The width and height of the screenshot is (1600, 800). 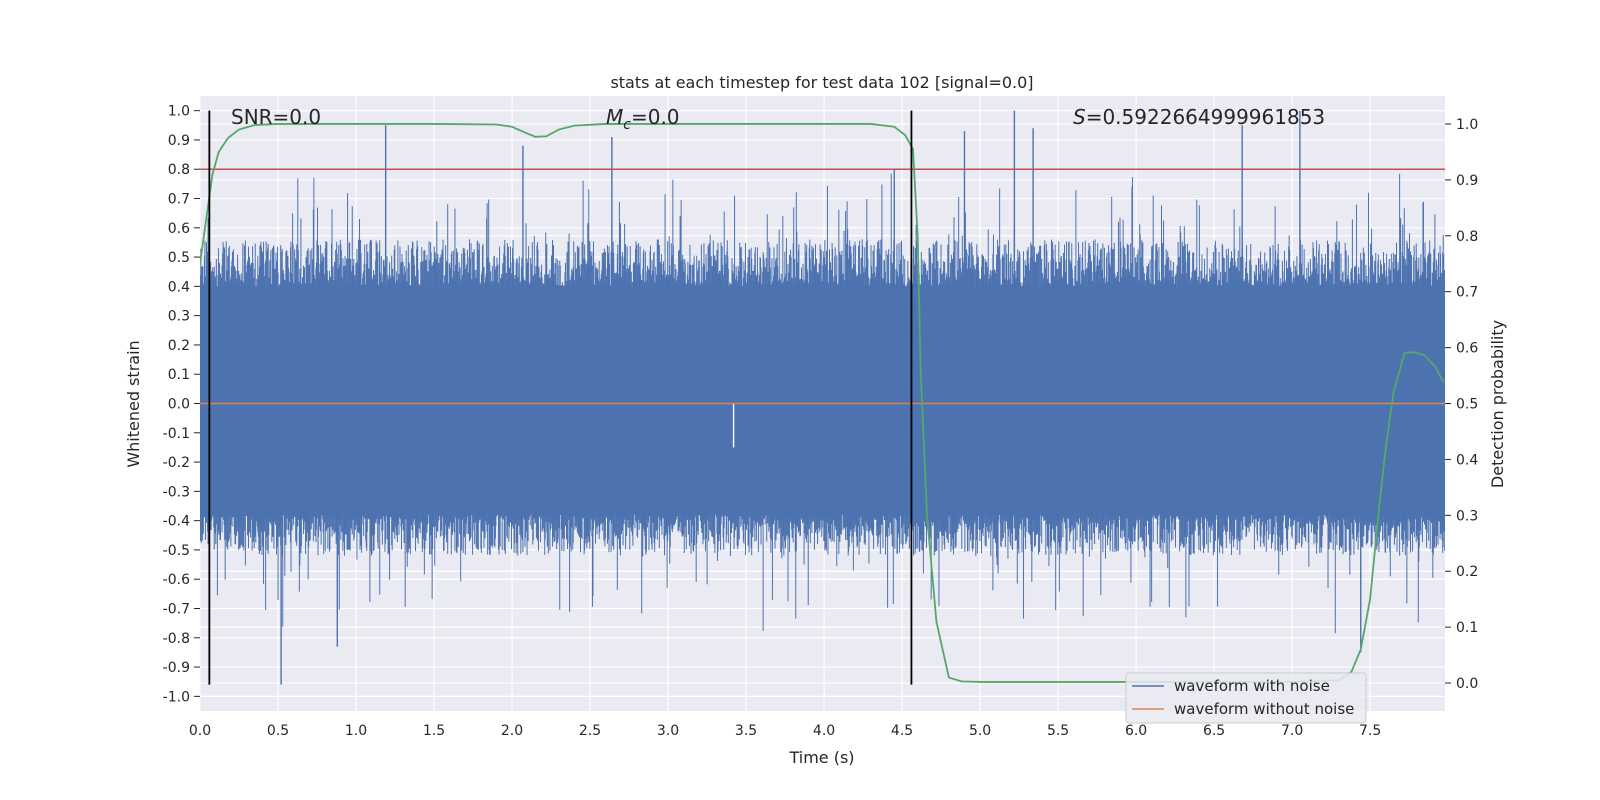 What do you see at coordinates (176, 697) in the screenshot?
I see `y-tick-label: -1.0` at bounding box center [176, 697].